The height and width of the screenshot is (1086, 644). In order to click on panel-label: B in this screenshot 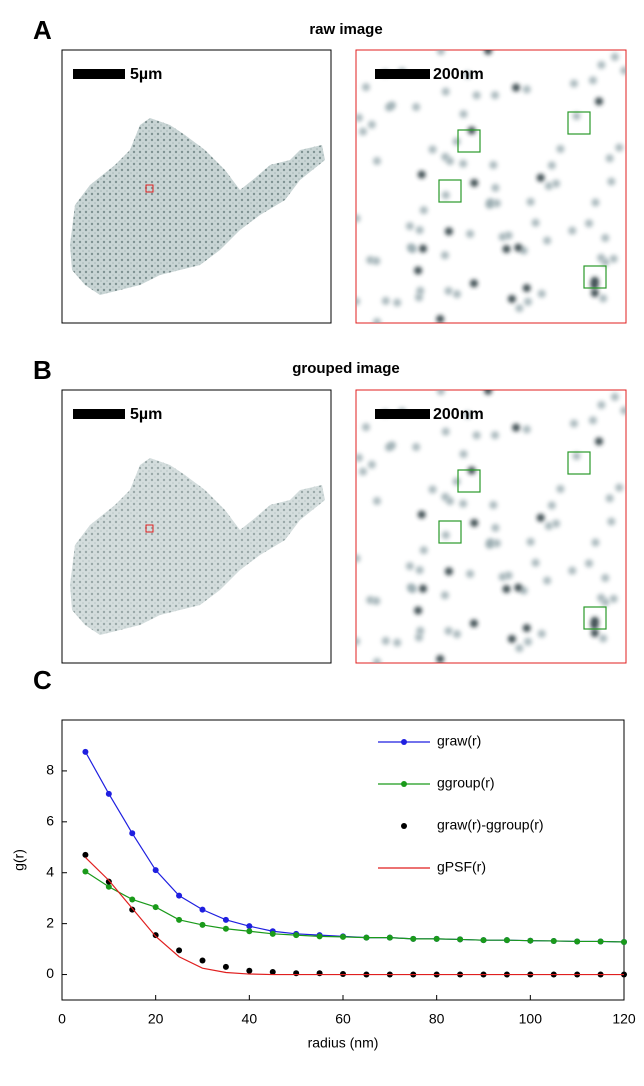, I will do `click(42, 370)`.